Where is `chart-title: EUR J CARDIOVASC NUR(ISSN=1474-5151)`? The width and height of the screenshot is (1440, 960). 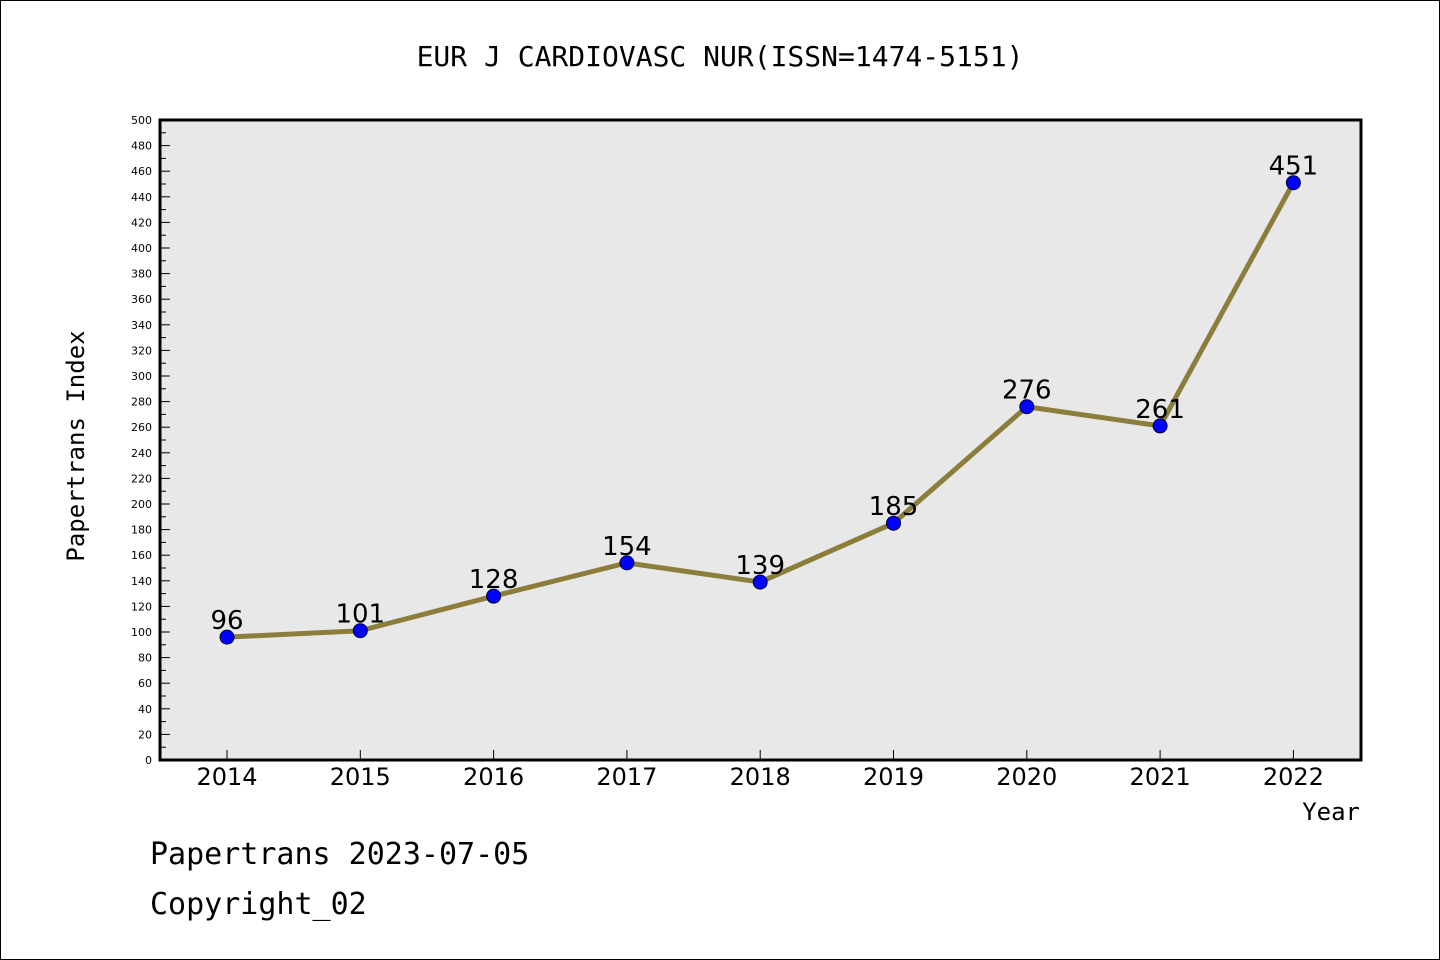
chart-title: EUR J CARDIOVASC NUR(ISSN=1474-5151) is located at coordinates (720, 56).